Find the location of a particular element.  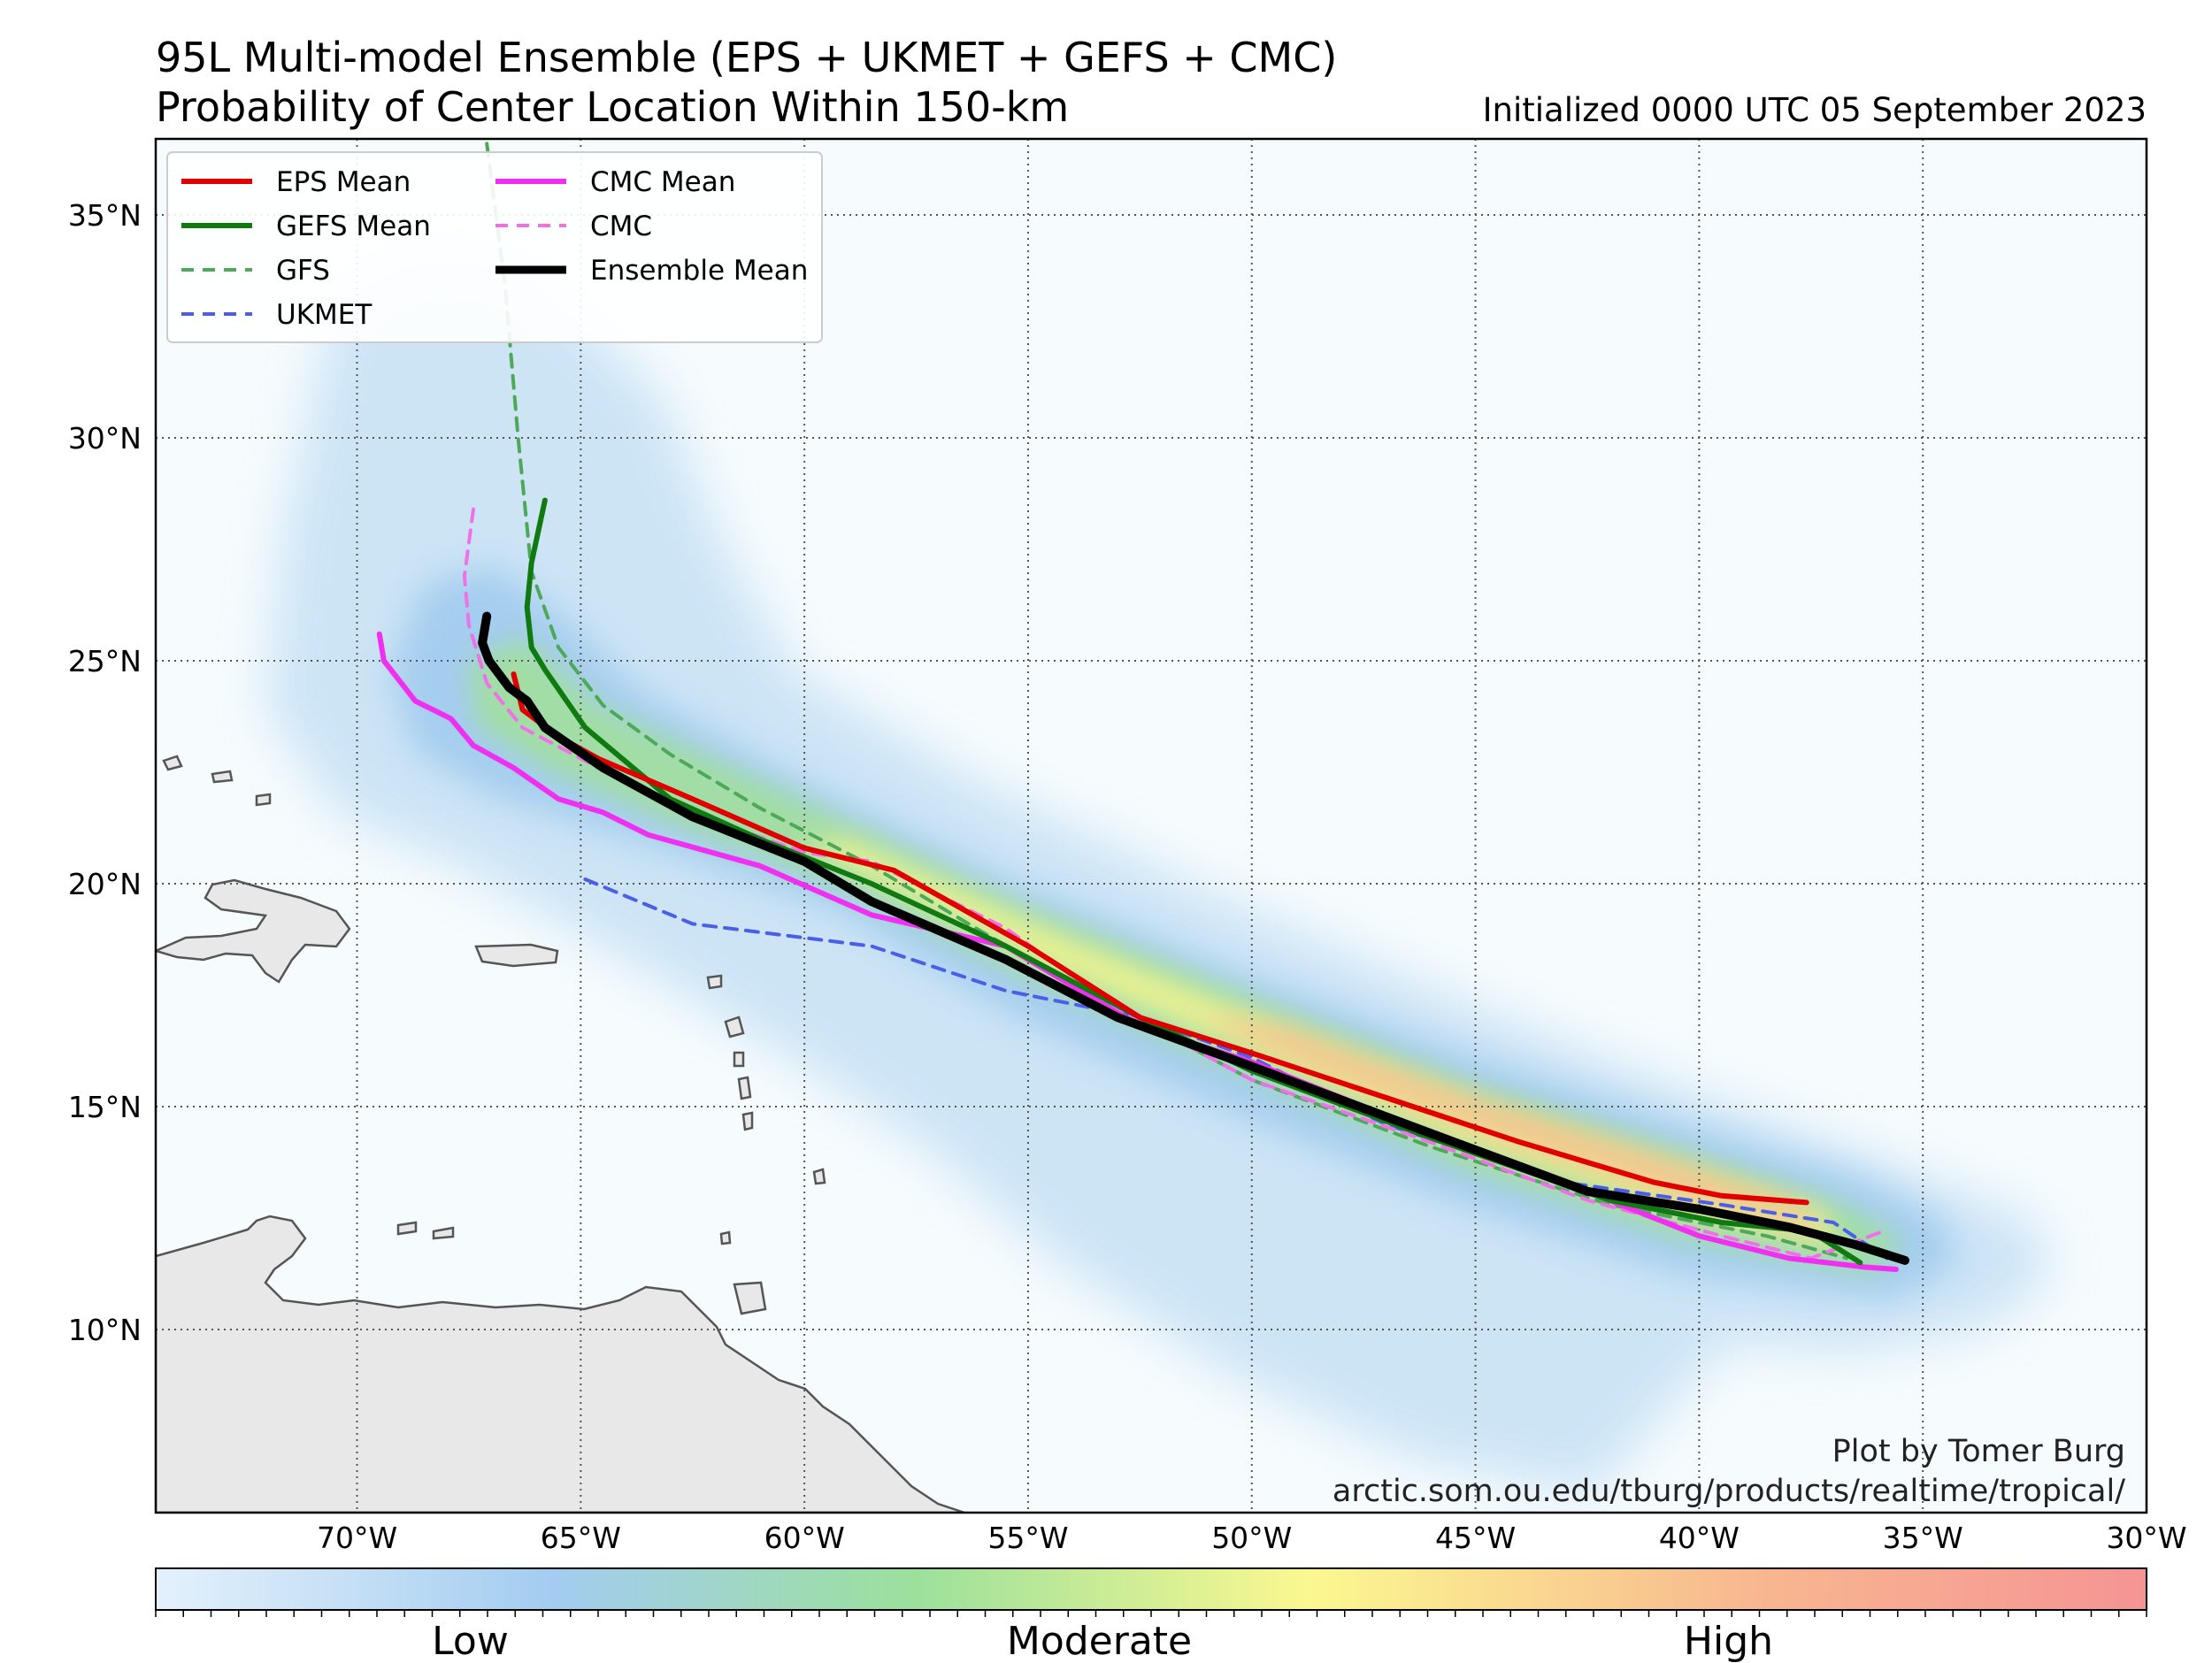

lon-tick-label: 65°W is located at coordinates (581, 1538).